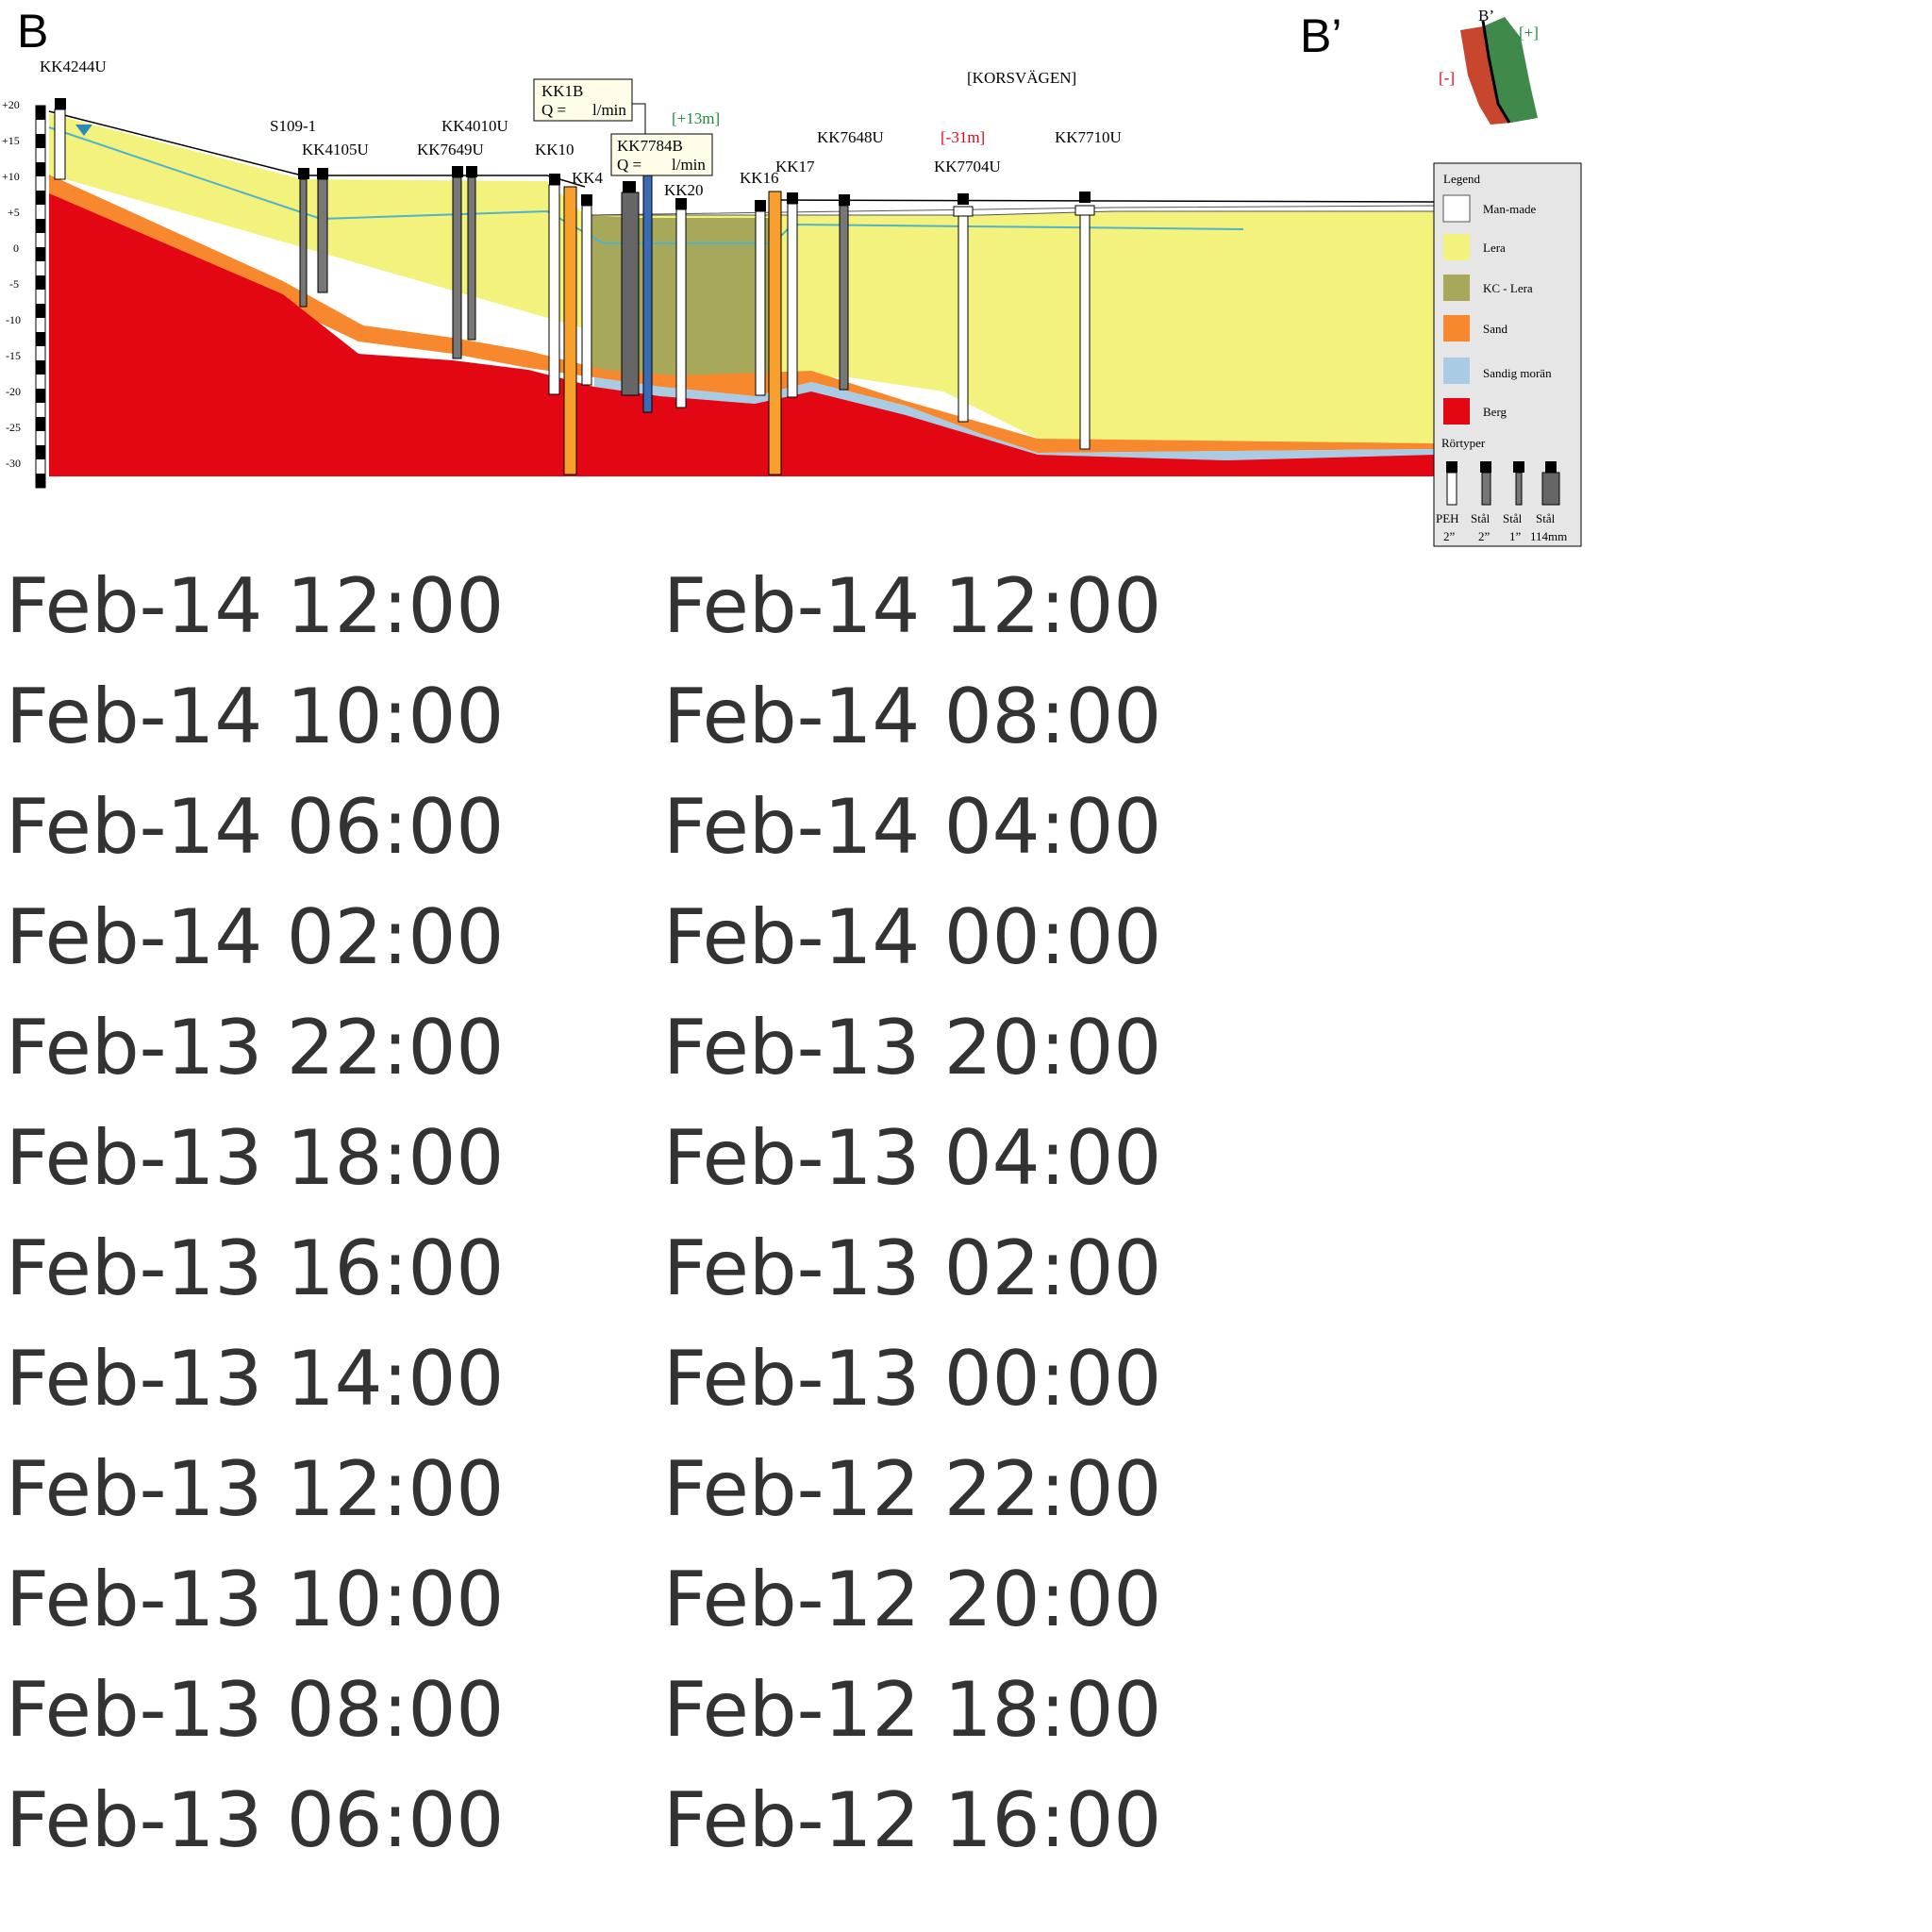 Image resolution: width=1932 pixels, height=1932 pixels. Describe the element at coordinates (589, 125) in the screenshot. I see `flow-box-kk1b: KK1B Q = l/min` at that location.